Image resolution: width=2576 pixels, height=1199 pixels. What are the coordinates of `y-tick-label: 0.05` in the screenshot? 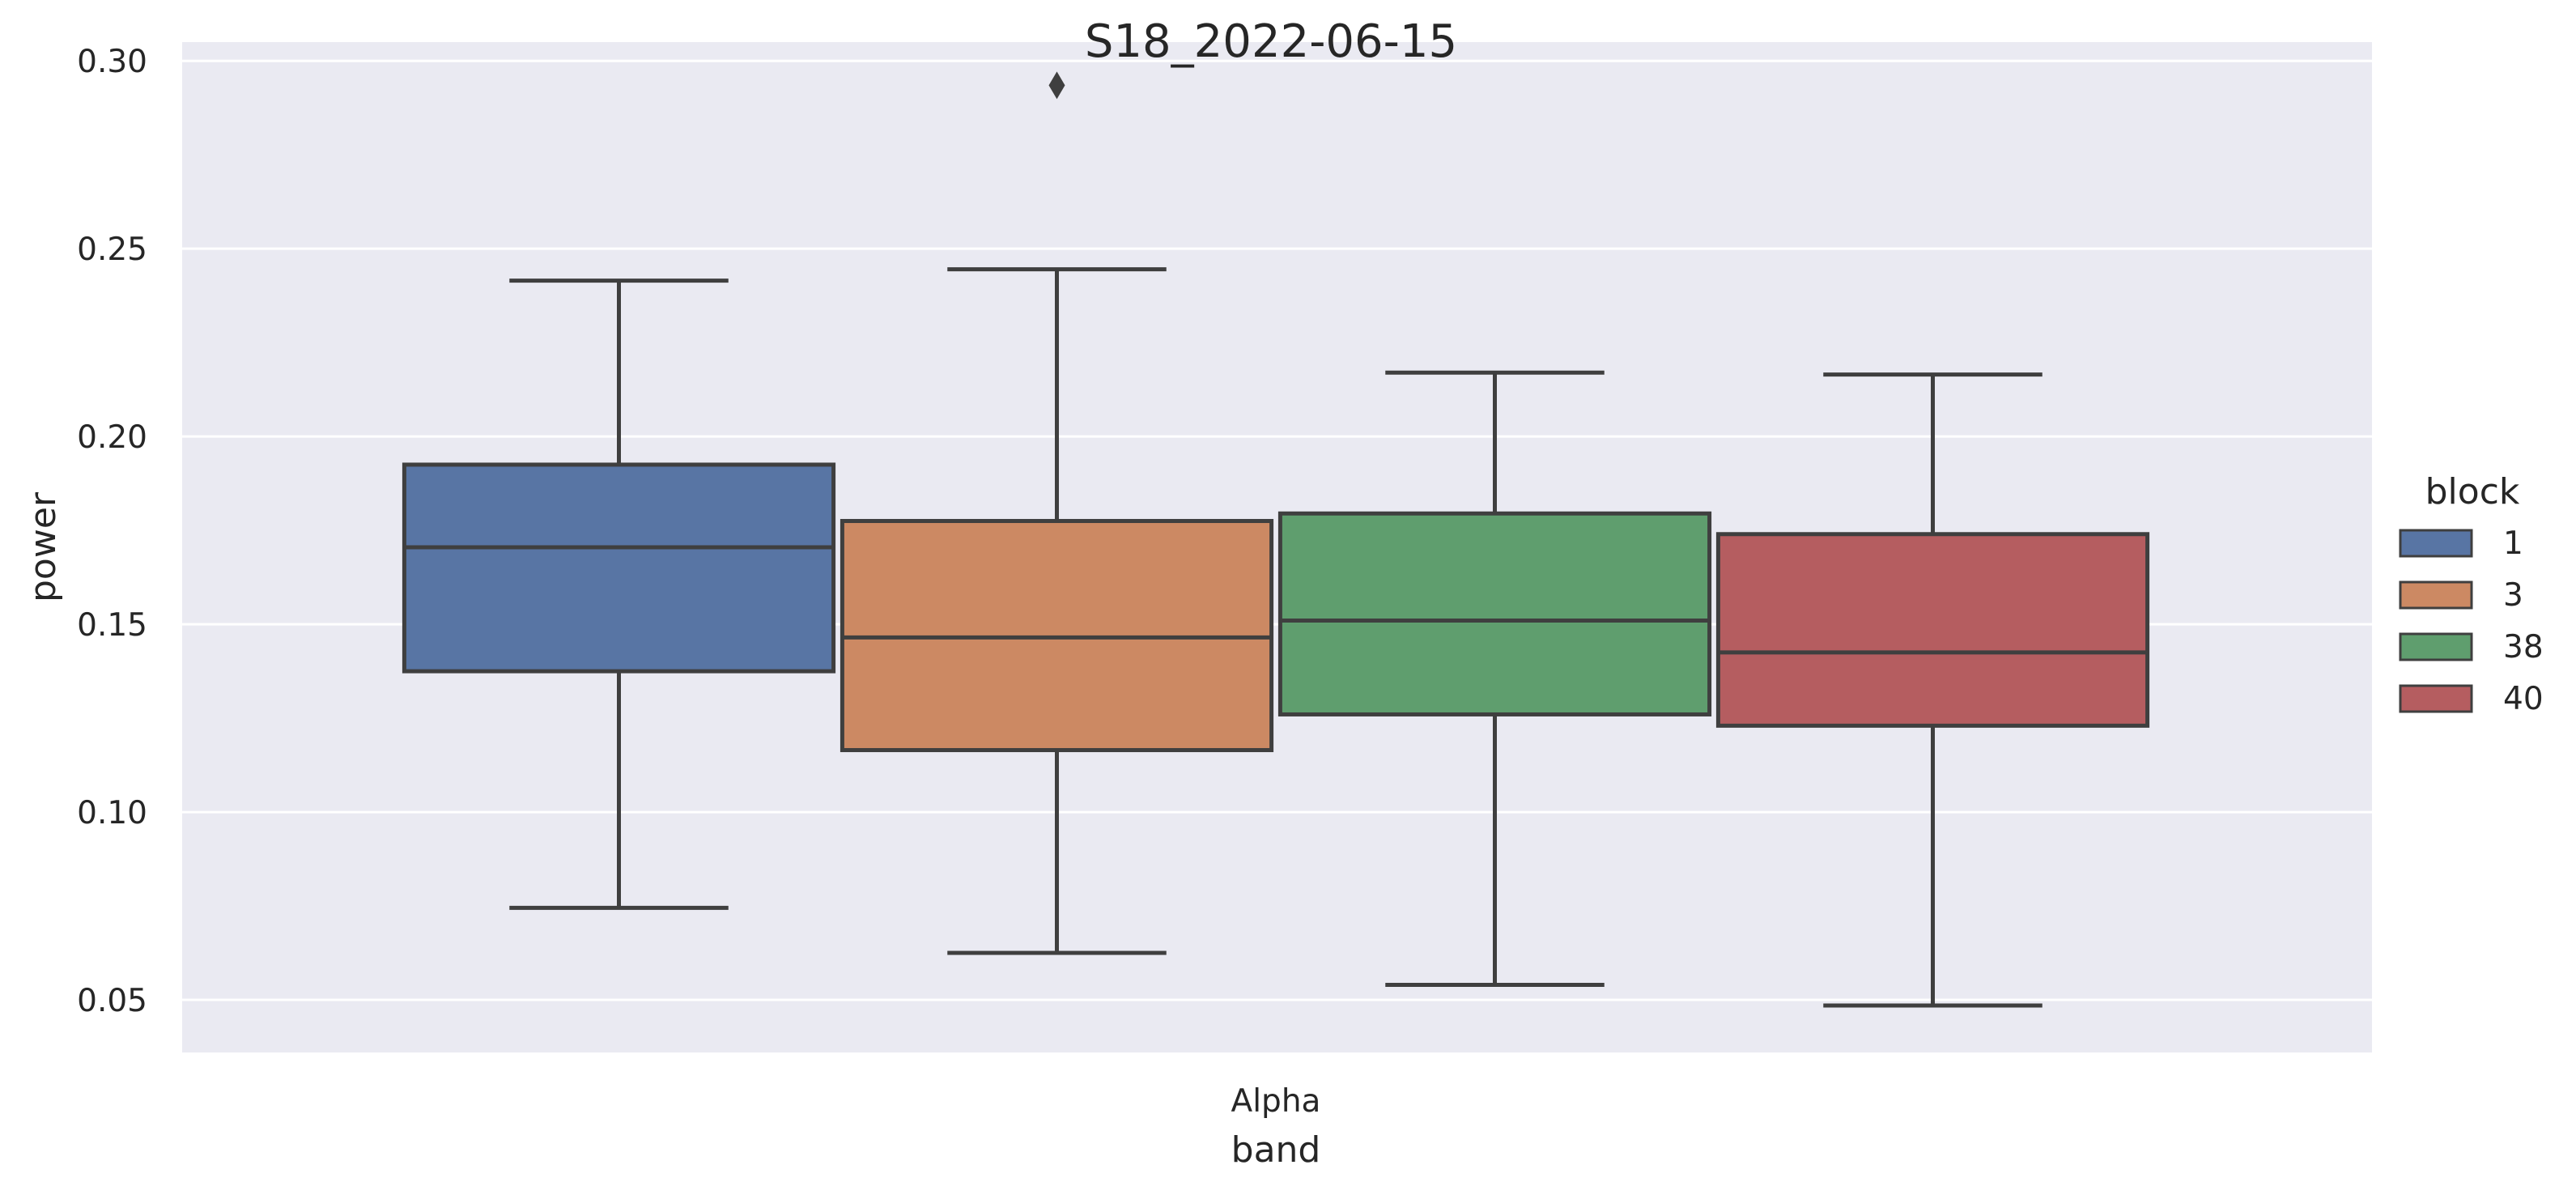 It's located at (112, 1001).